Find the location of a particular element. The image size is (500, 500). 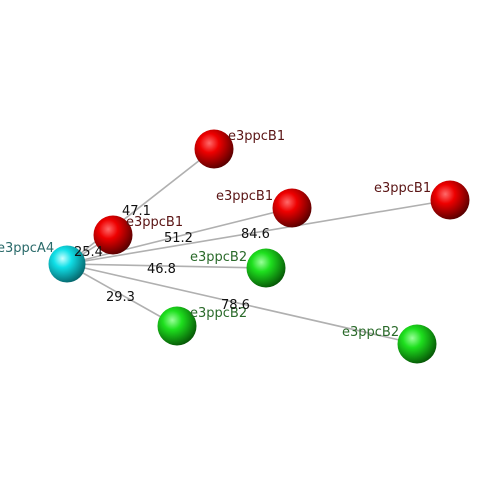

distance-label: 47.1 is located at coordinates (136, 211).